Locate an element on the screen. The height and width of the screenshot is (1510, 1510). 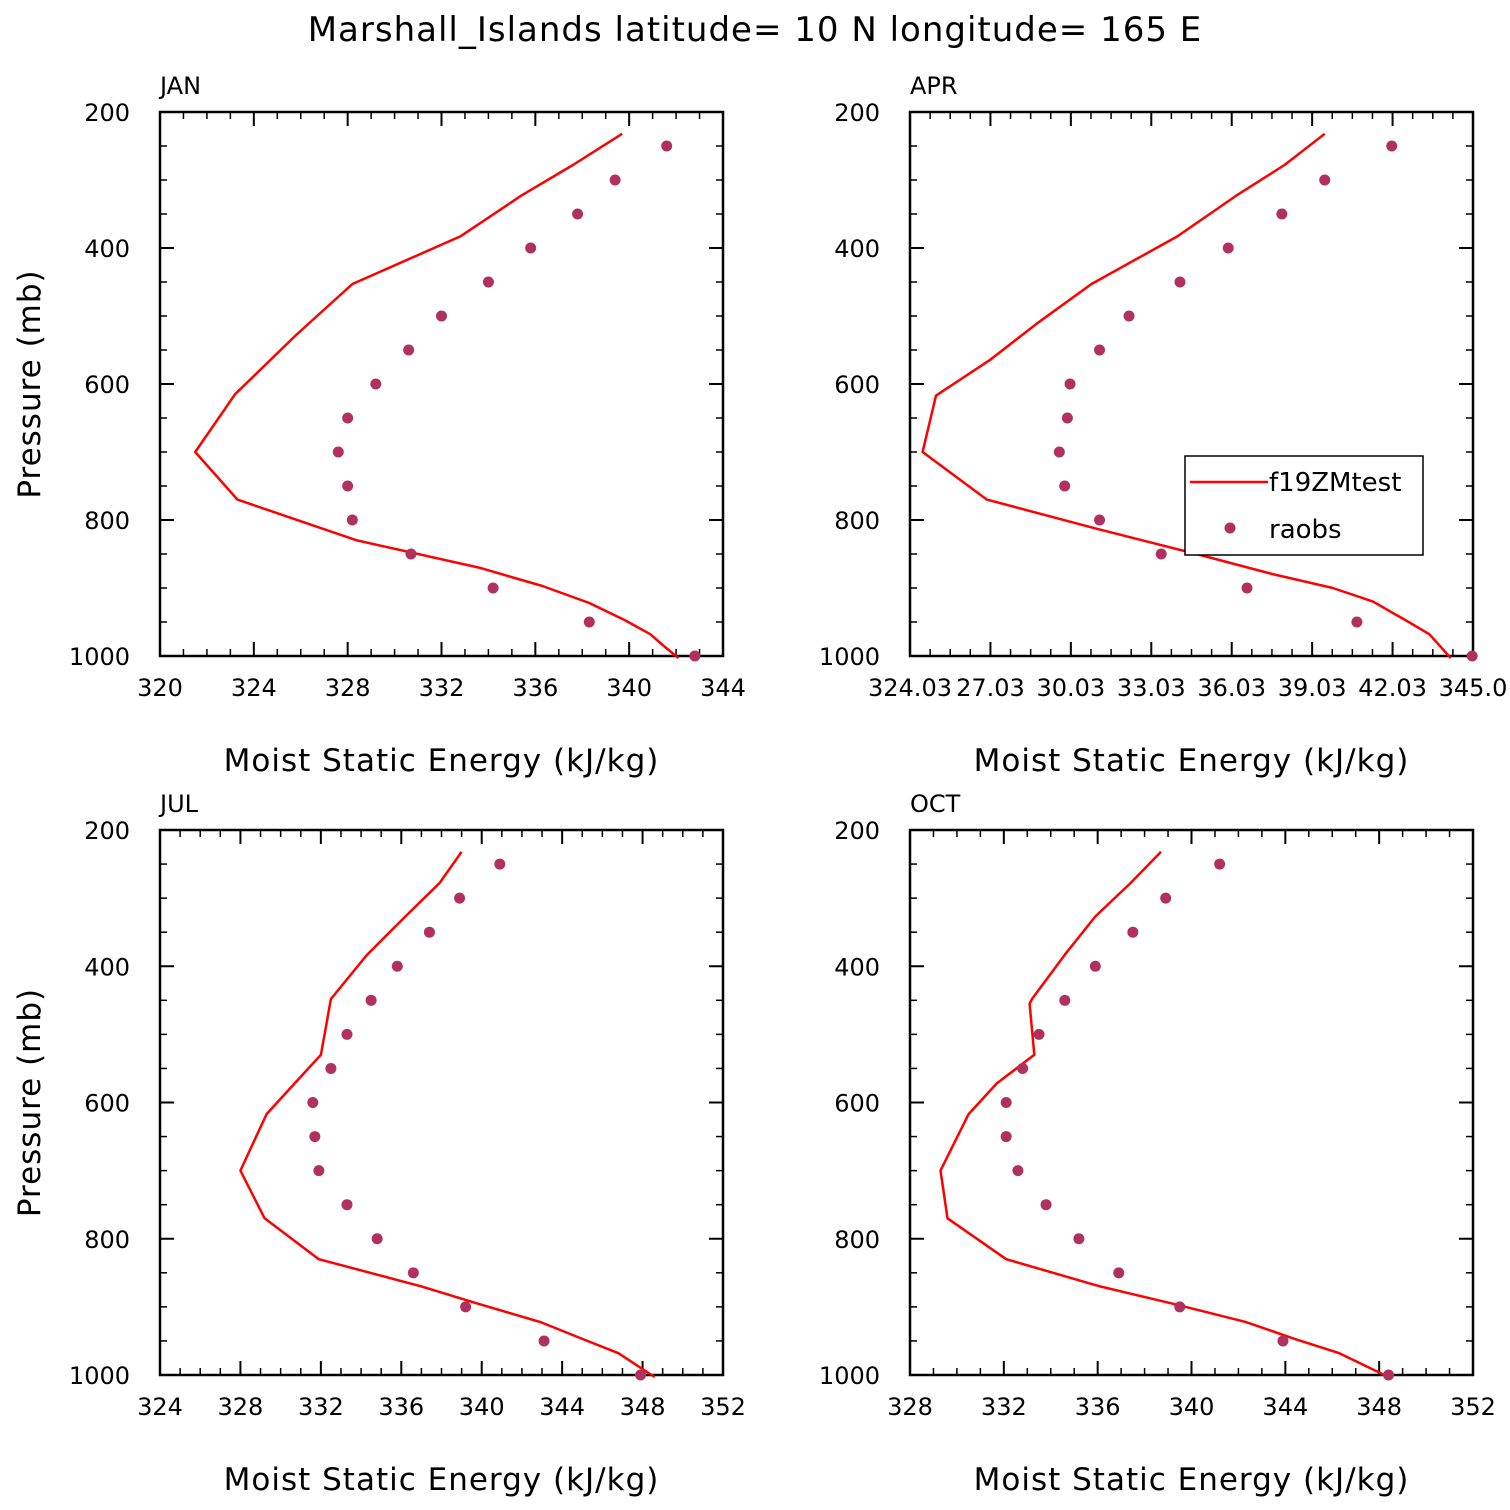
legend: f19ZMtest raobs is located at coordinates (1304, 505).